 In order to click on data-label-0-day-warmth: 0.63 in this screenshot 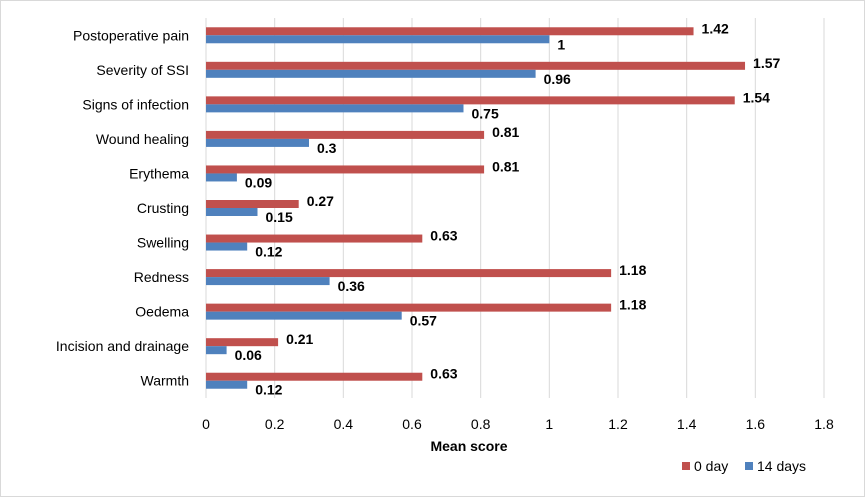, I will do `click(443, 374)`.